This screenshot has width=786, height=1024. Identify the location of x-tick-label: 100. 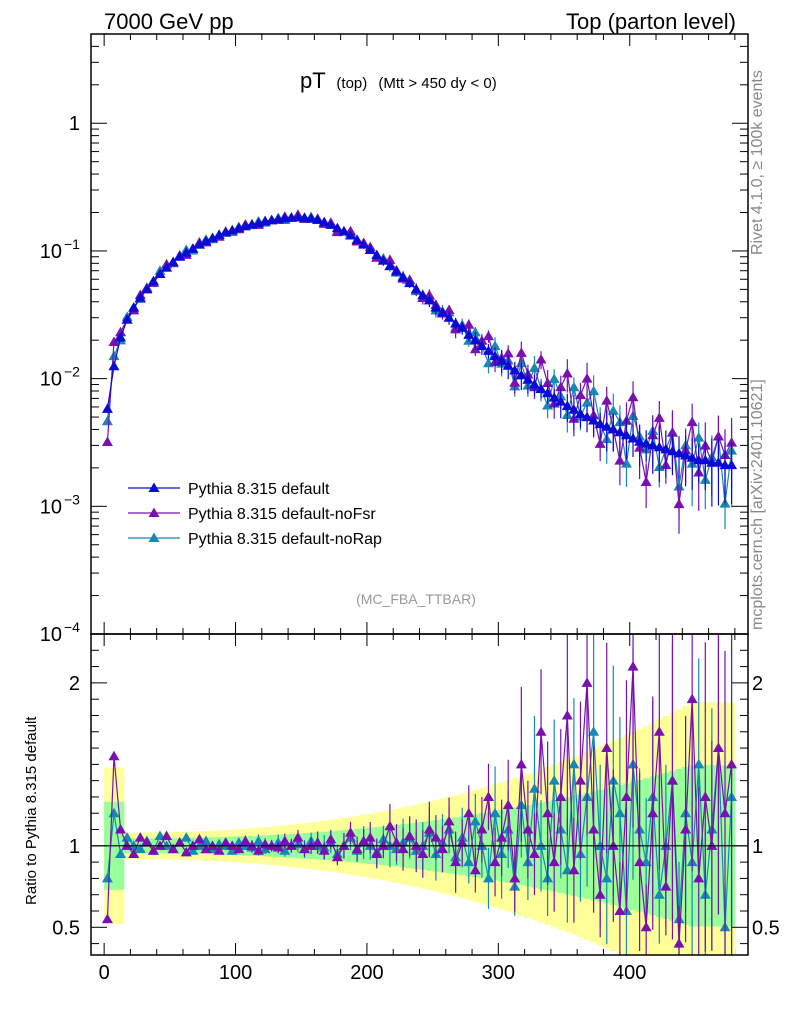
(235, 973).